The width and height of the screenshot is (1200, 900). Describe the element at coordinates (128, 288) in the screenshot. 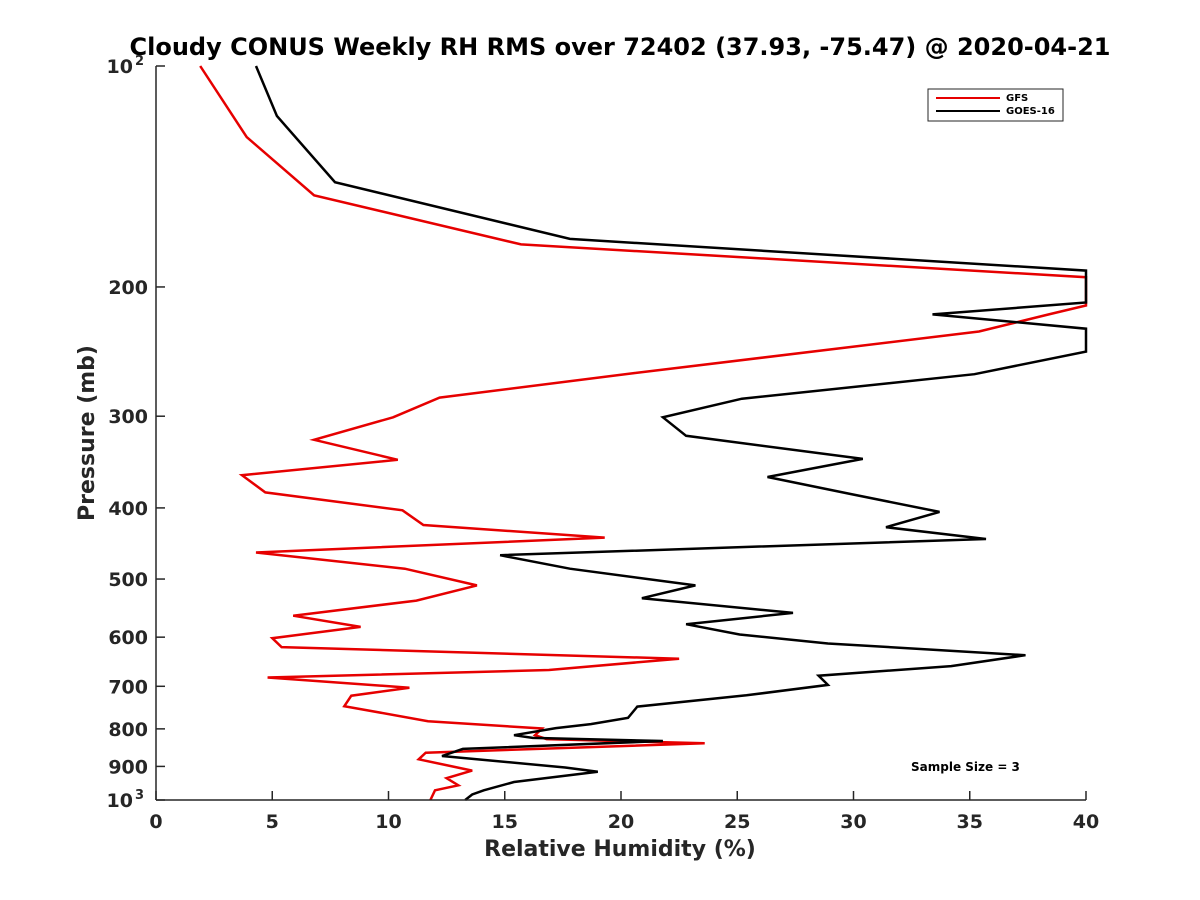

I see `y-tick-label: 200` at that location.